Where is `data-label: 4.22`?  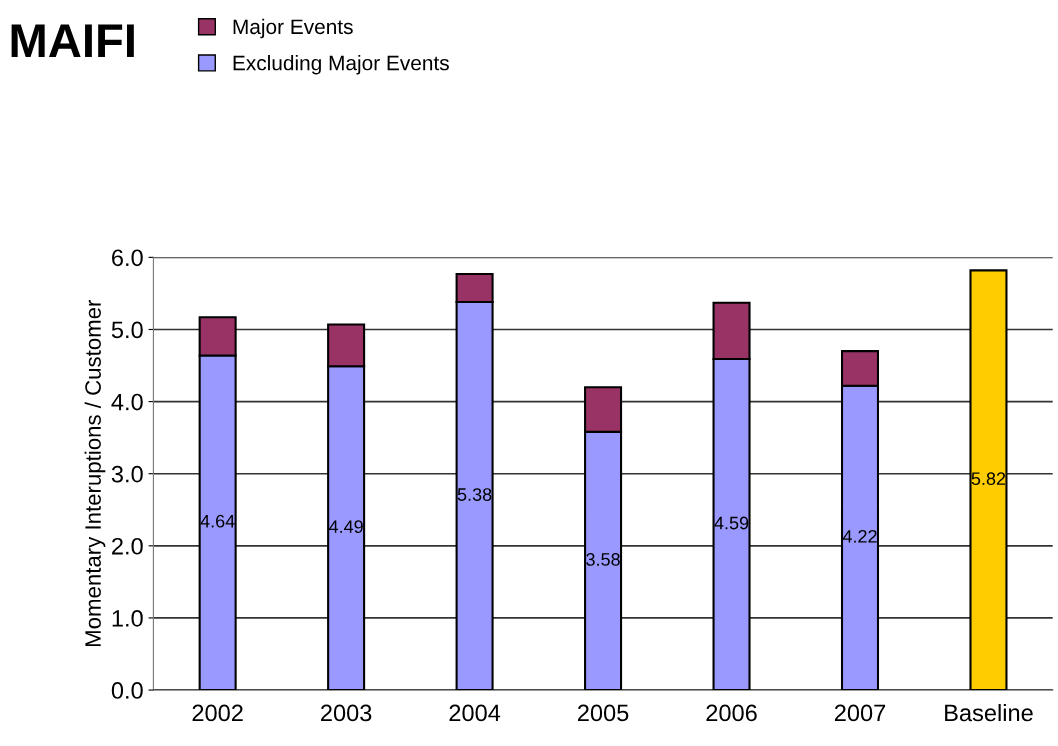 data-label: 4.22 is located at coordinates (859, 536).